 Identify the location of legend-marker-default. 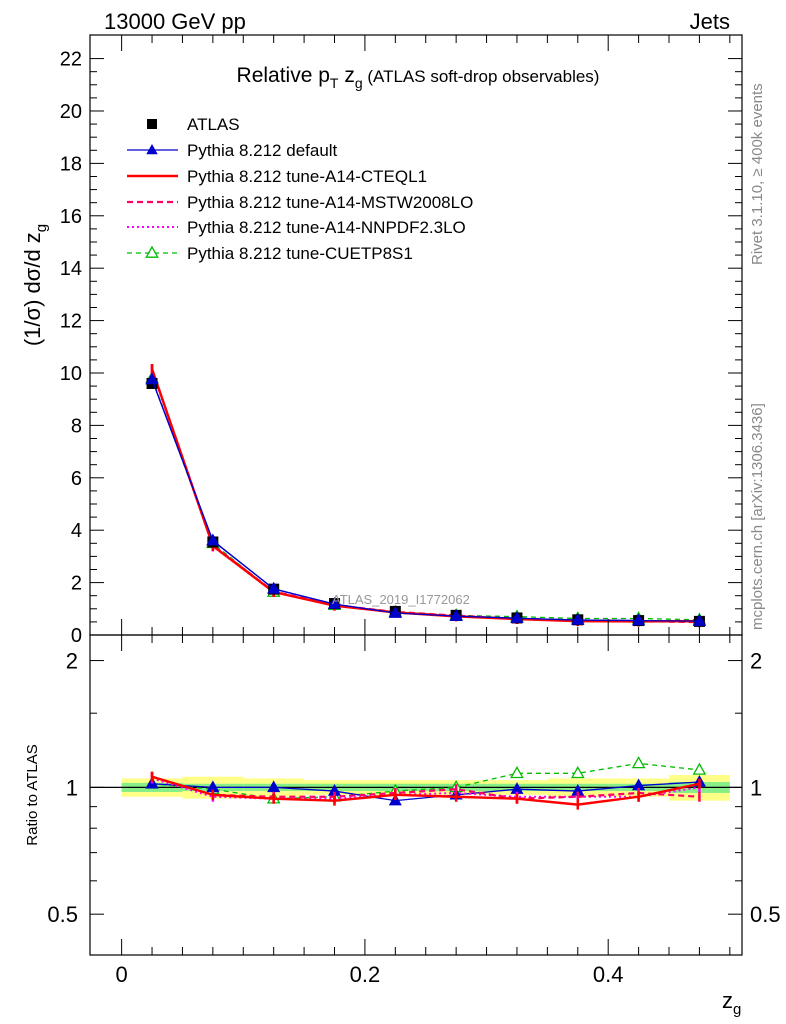
(152, 149).